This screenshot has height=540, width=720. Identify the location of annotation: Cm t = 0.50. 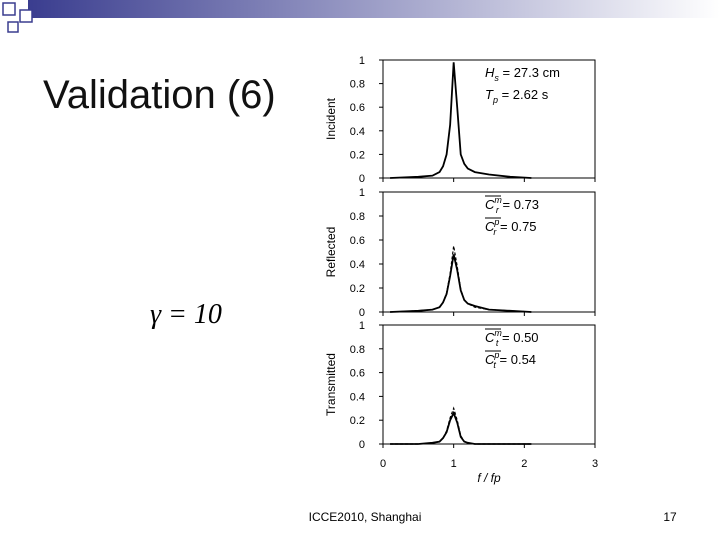
(512, 338).